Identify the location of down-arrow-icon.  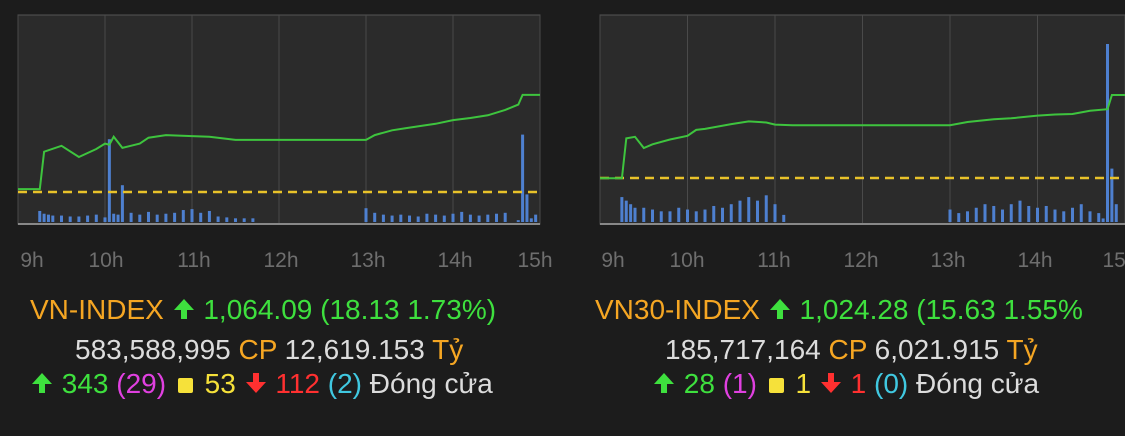
(255, 383).